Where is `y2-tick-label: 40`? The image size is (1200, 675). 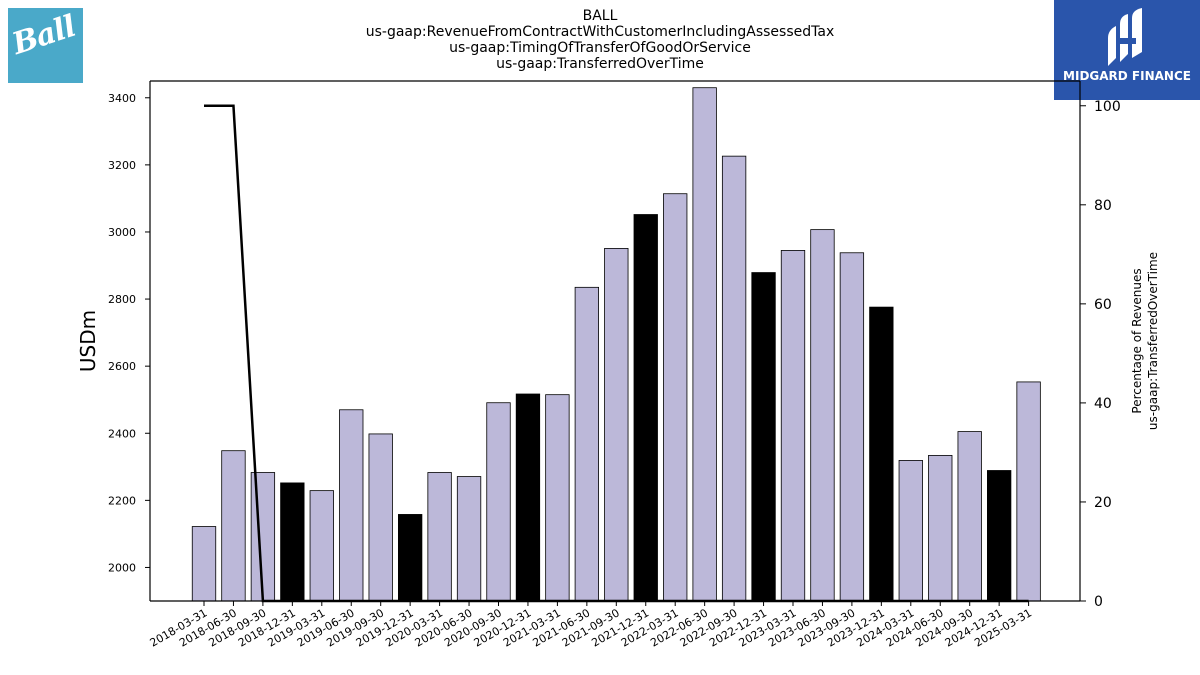
y2-tick-label: 40 is located at coordinates (1103, 404).